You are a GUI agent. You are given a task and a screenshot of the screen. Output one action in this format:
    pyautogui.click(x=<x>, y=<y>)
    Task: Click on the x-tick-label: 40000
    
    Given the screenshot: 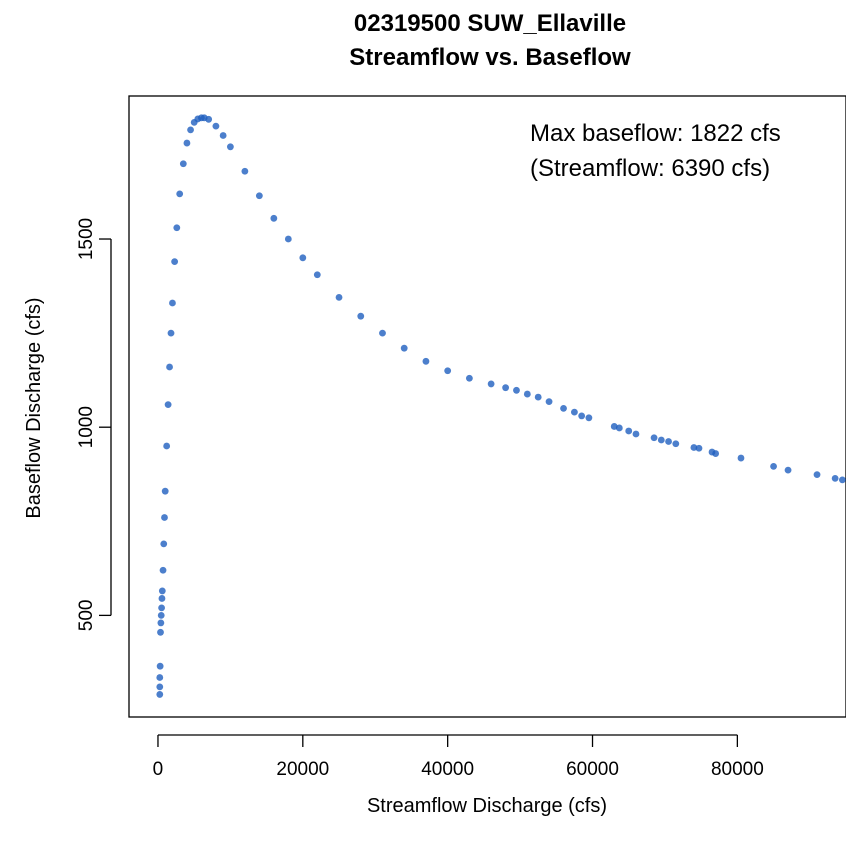 What is the action you would take?
    pyautogui.click(x=447, y=769)
    